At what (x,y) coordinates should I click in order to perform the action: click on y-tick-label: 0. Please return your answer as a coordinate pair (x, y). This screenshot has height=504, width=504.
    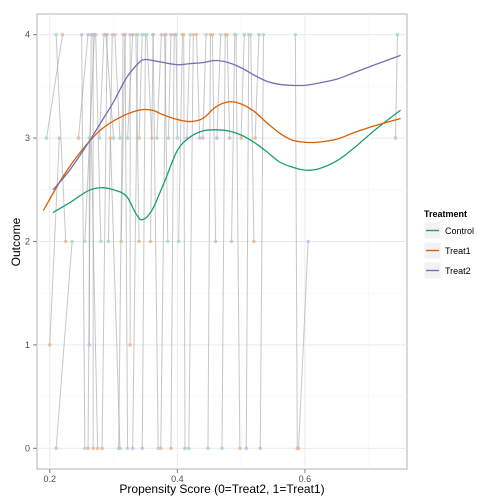
    Looking at the image, I should click on (27, 448).